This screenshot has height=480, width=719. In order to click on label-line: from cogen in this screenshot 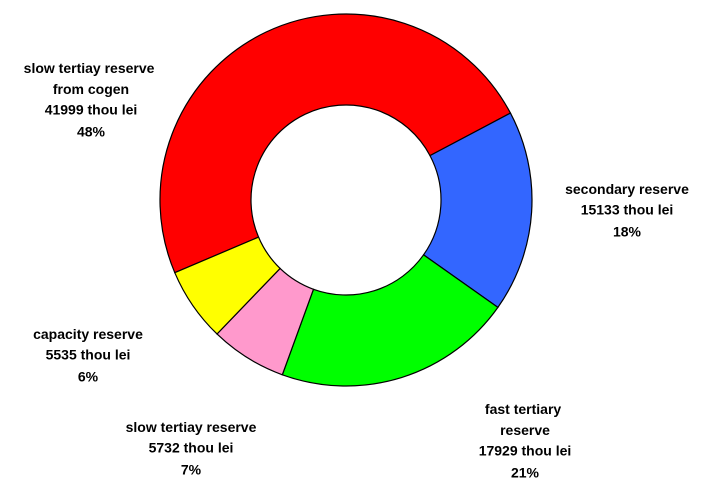, I will do `click(91, 89)`.